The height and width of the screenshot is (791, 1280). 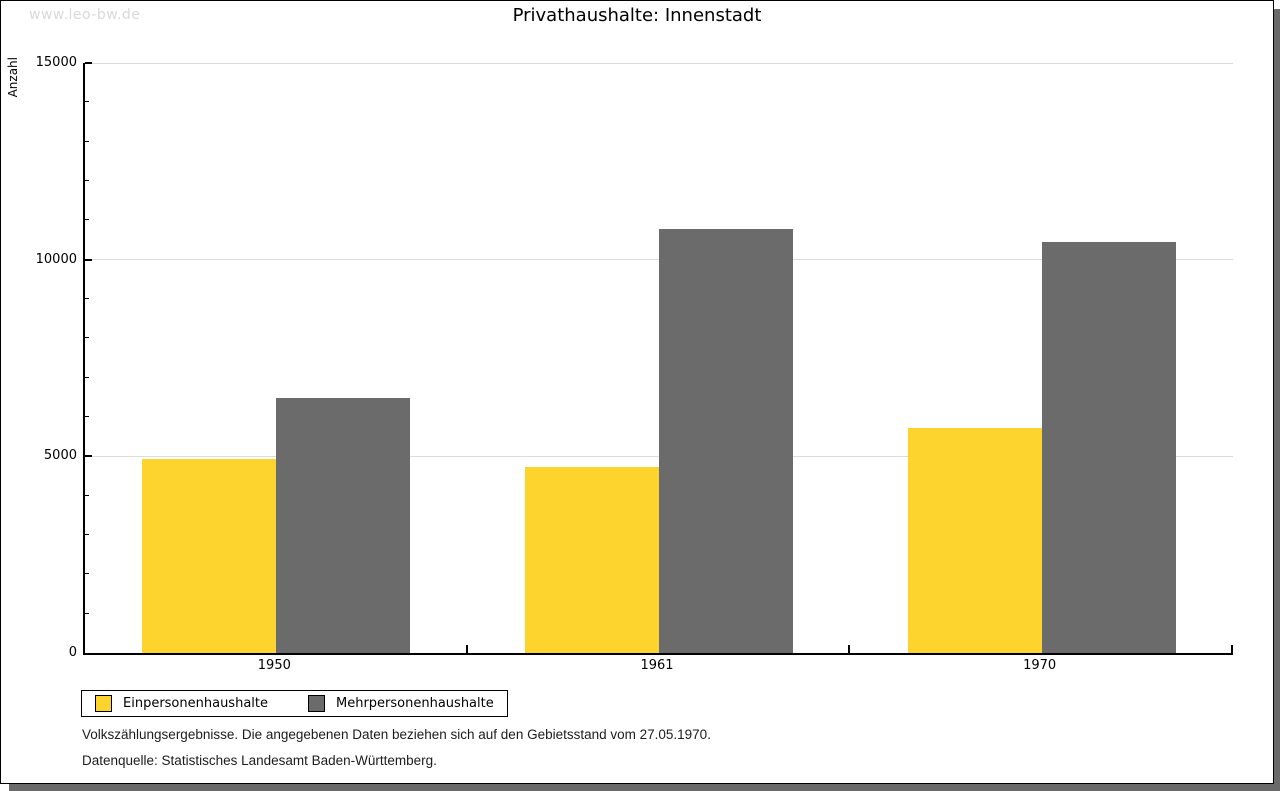 What do you see at coordinates (657, 665) in the screenshot?
I see `x-tick-label: 1961` at bounding box center [657, 665].